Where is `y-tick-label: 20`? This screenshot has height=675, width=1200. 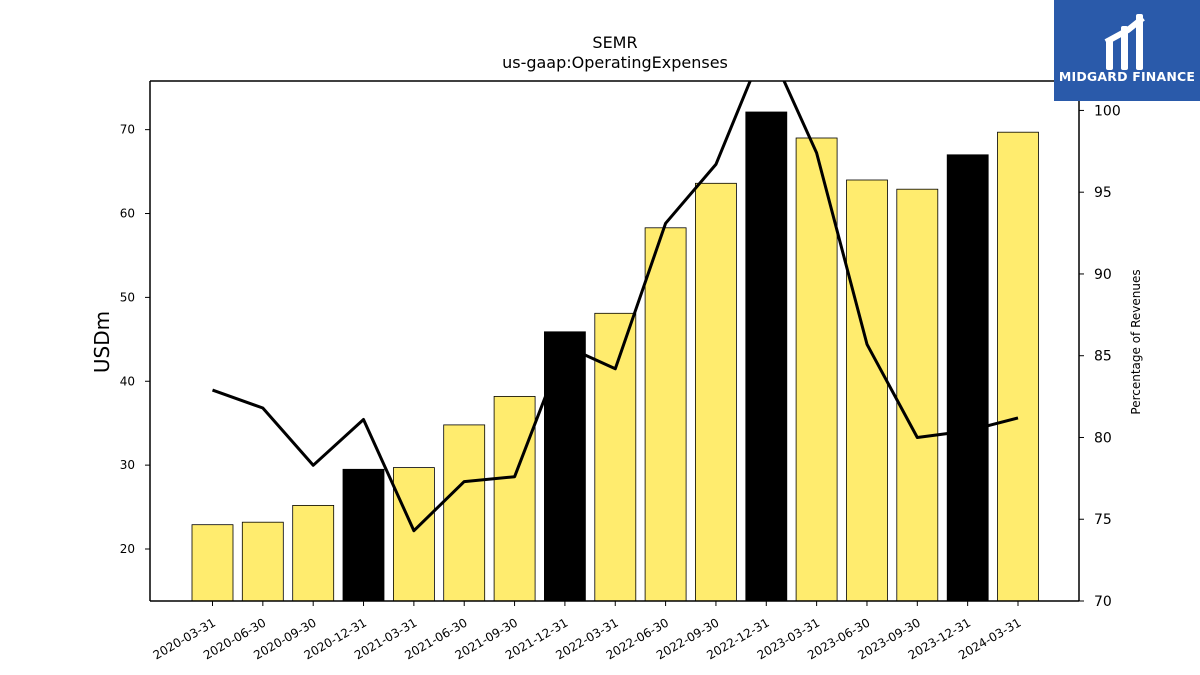
y-tick-label: 20 is located at coordinates (127, 549).